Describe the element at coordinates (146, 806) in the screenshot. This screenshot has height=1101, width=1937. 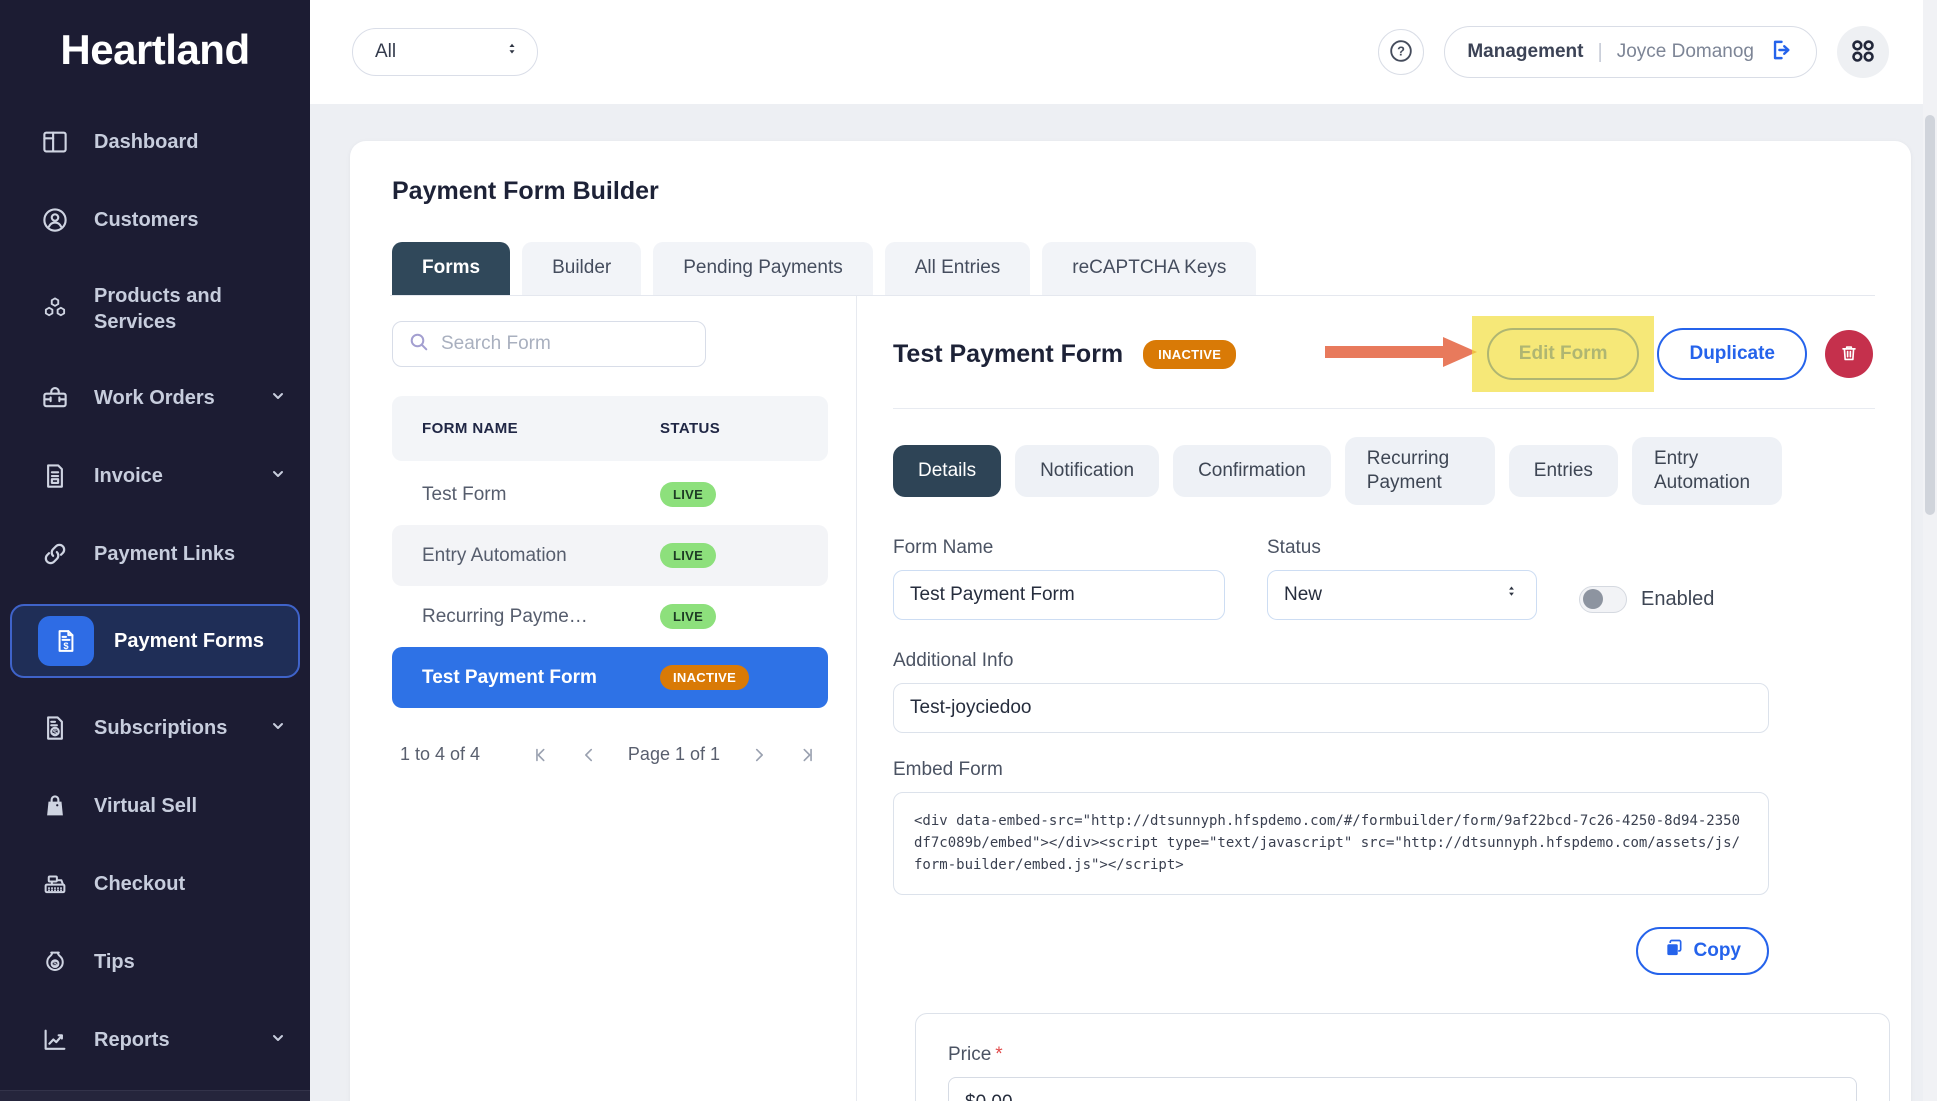
I see `sidebar-item-label: Virtual Sell` at that location.